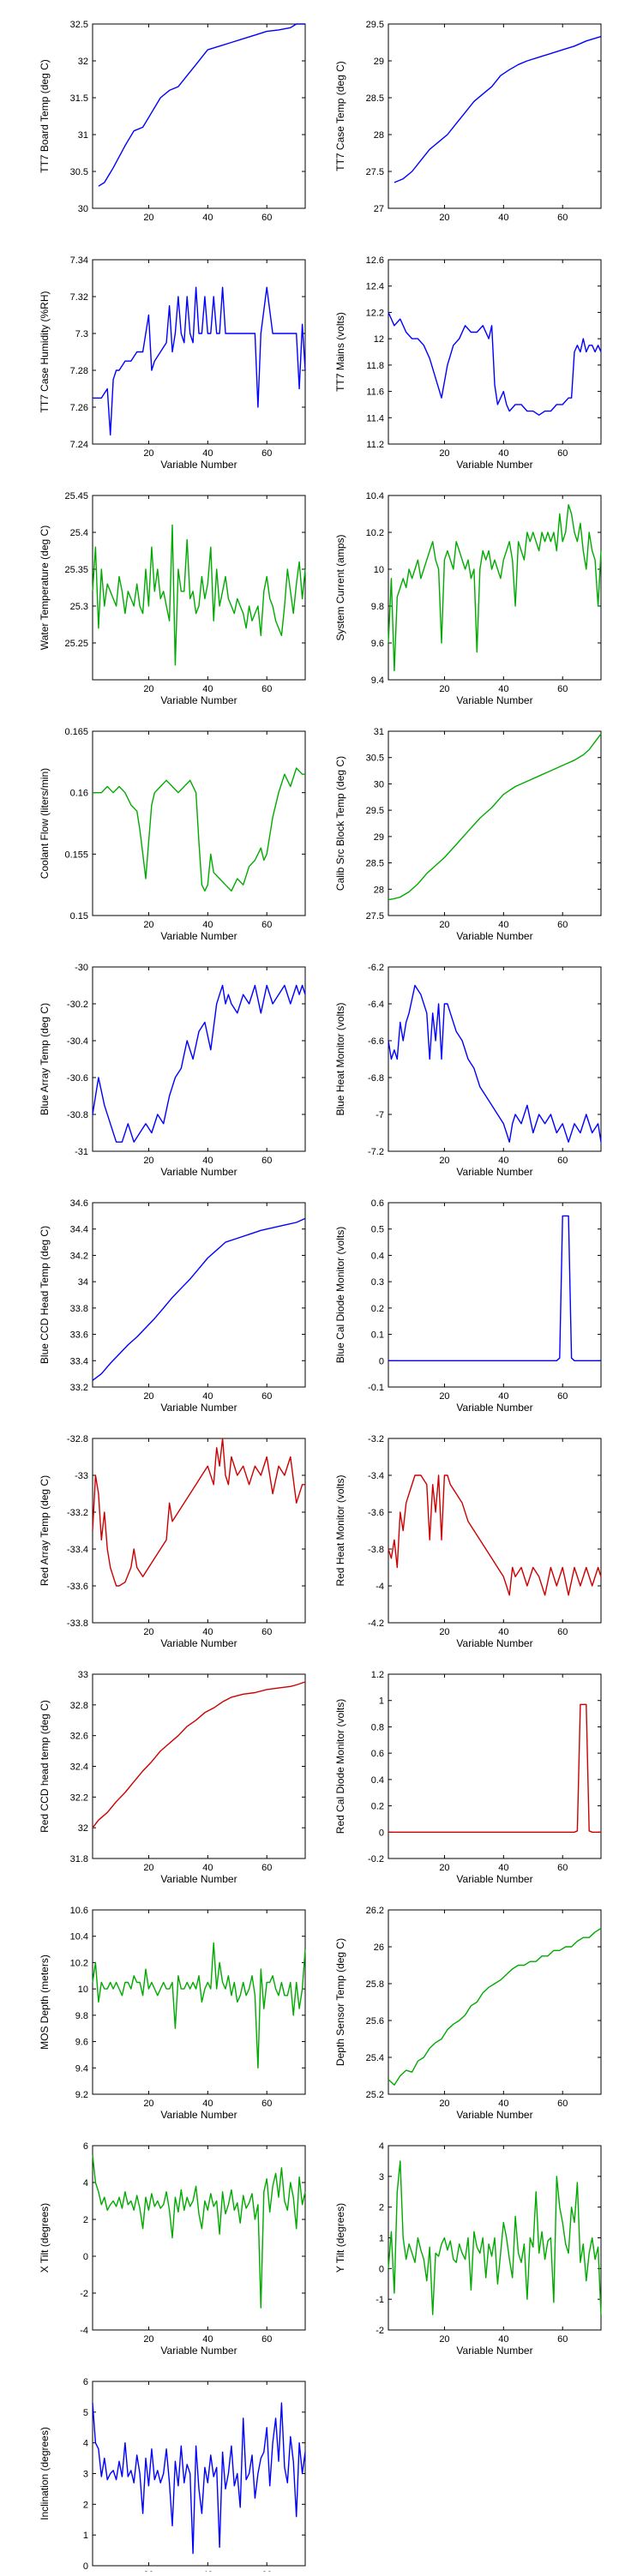 The height and width of the screenshot is (2576, 643). I want to click on y-tick-label: 7.32, so click(79, 297).